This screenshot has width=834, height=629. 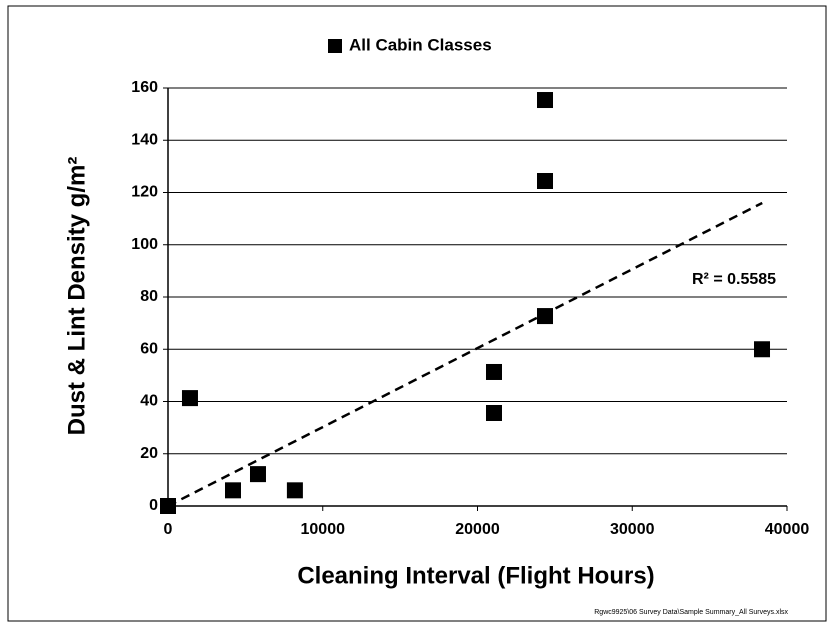 What do you see at coordinates (144, 139) in the screenshot?
I see `y-tick-label: 140` at bounding box center [144, 139].